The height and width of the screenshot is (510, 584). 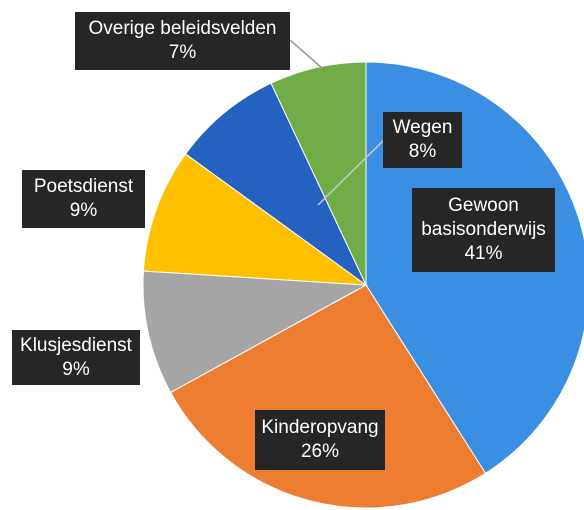 I want to click on category-label: Klusjesdienst, so click(x=76, y=345).